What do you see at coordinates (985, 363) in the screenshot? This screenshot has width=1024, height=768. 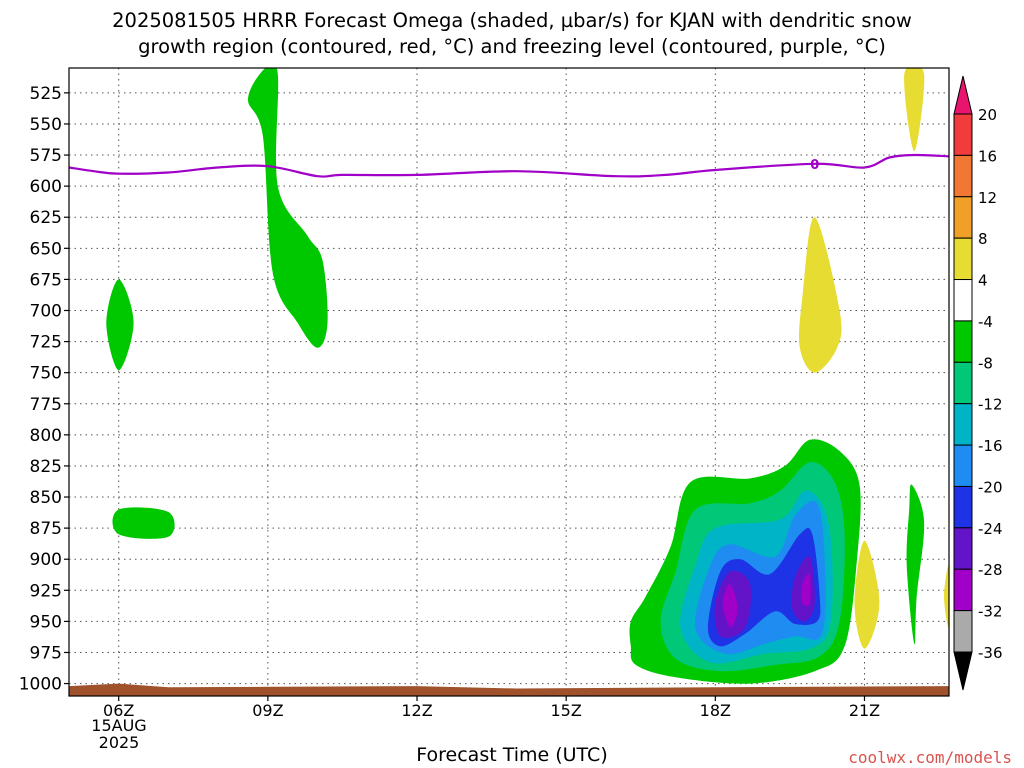 I see `colorbar-label: -8` at bounding box center [985, 363].